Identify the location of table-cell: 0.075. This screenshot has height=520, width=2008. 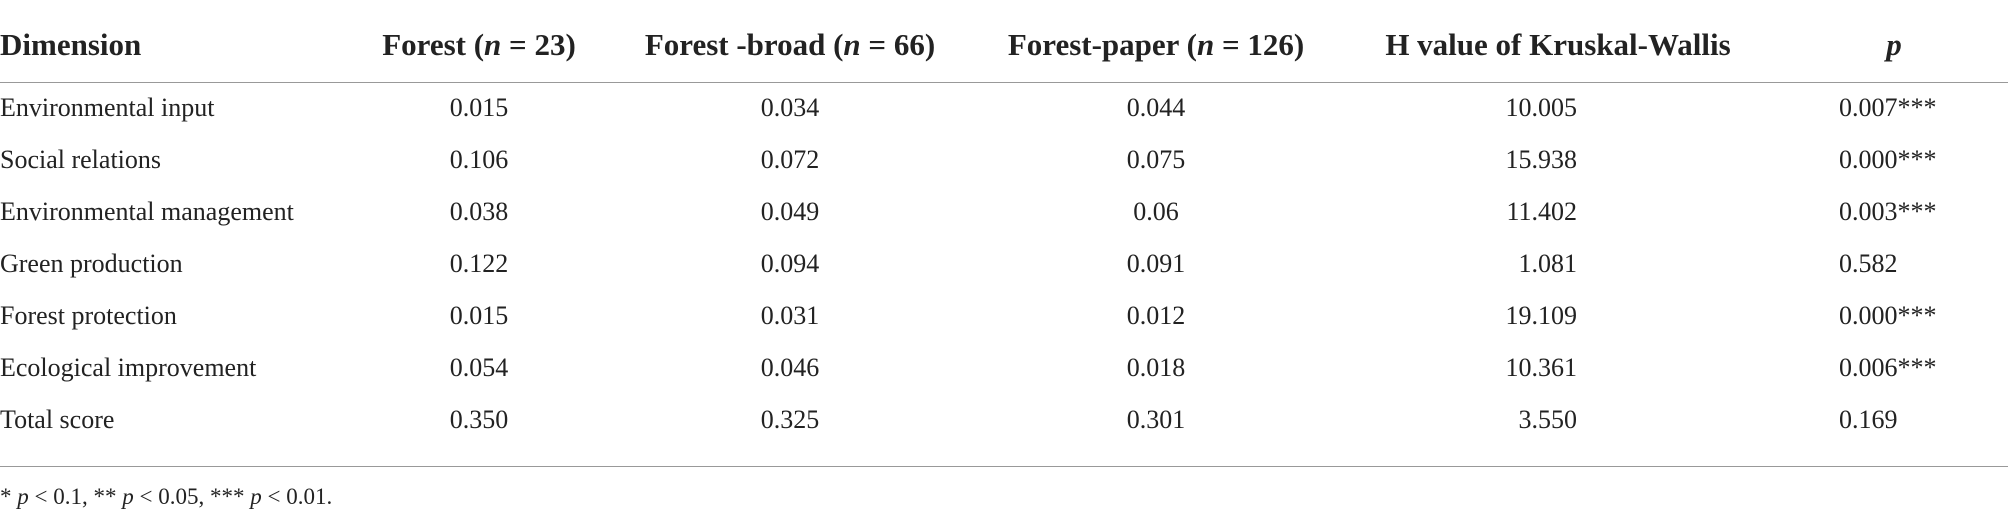
(1156, 159).